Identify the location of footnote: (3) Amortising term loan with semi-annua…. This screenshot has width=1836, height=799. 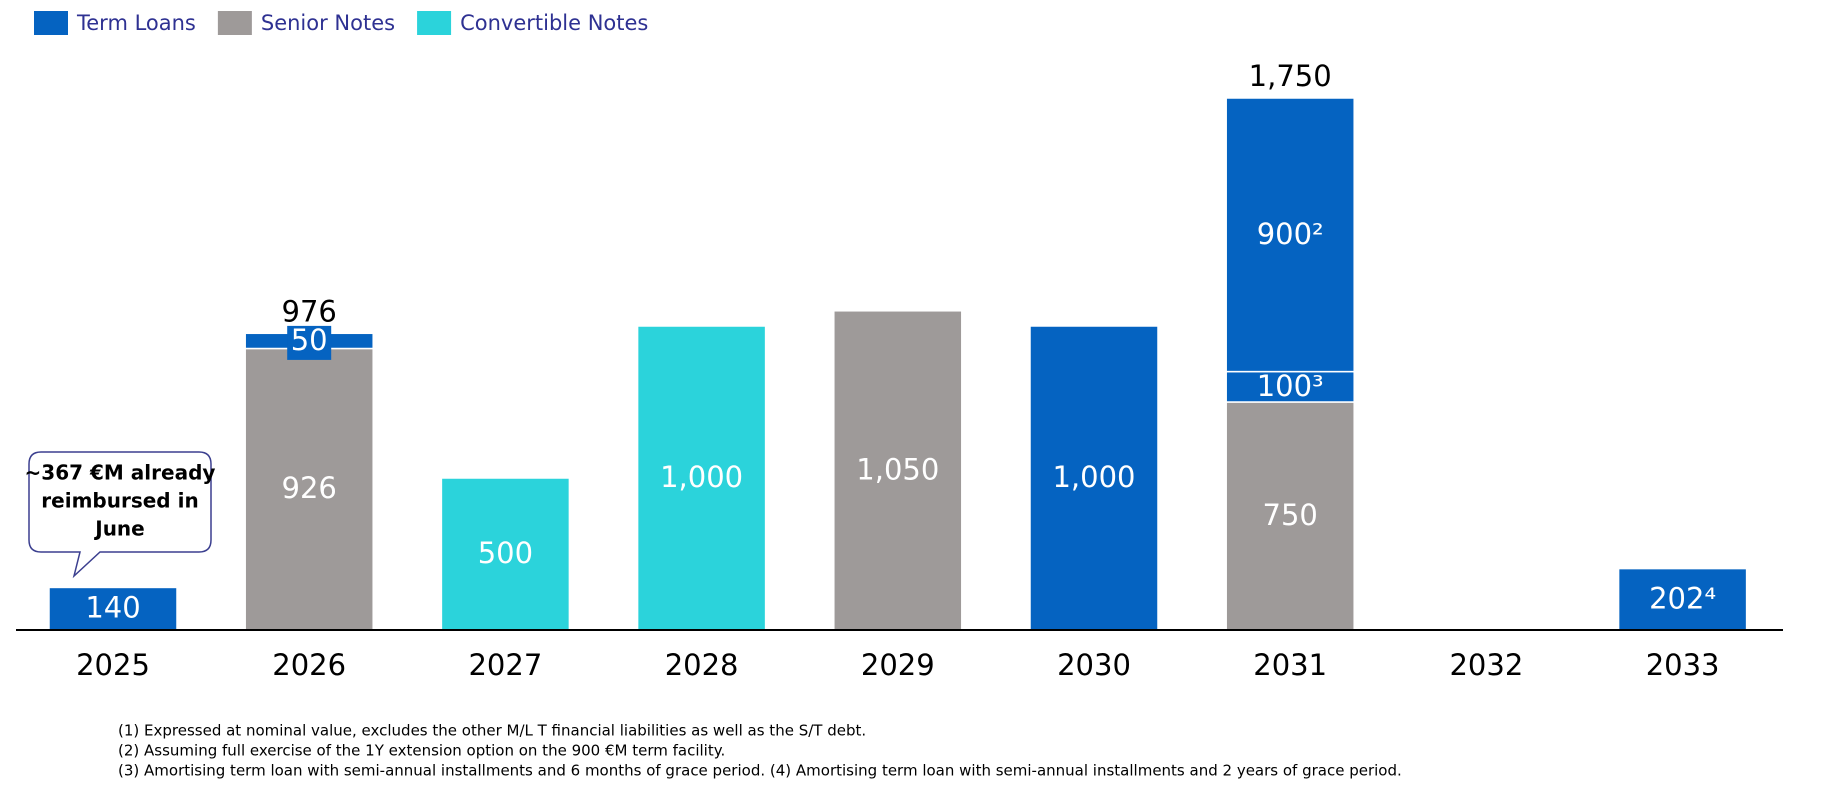
(760, 771).